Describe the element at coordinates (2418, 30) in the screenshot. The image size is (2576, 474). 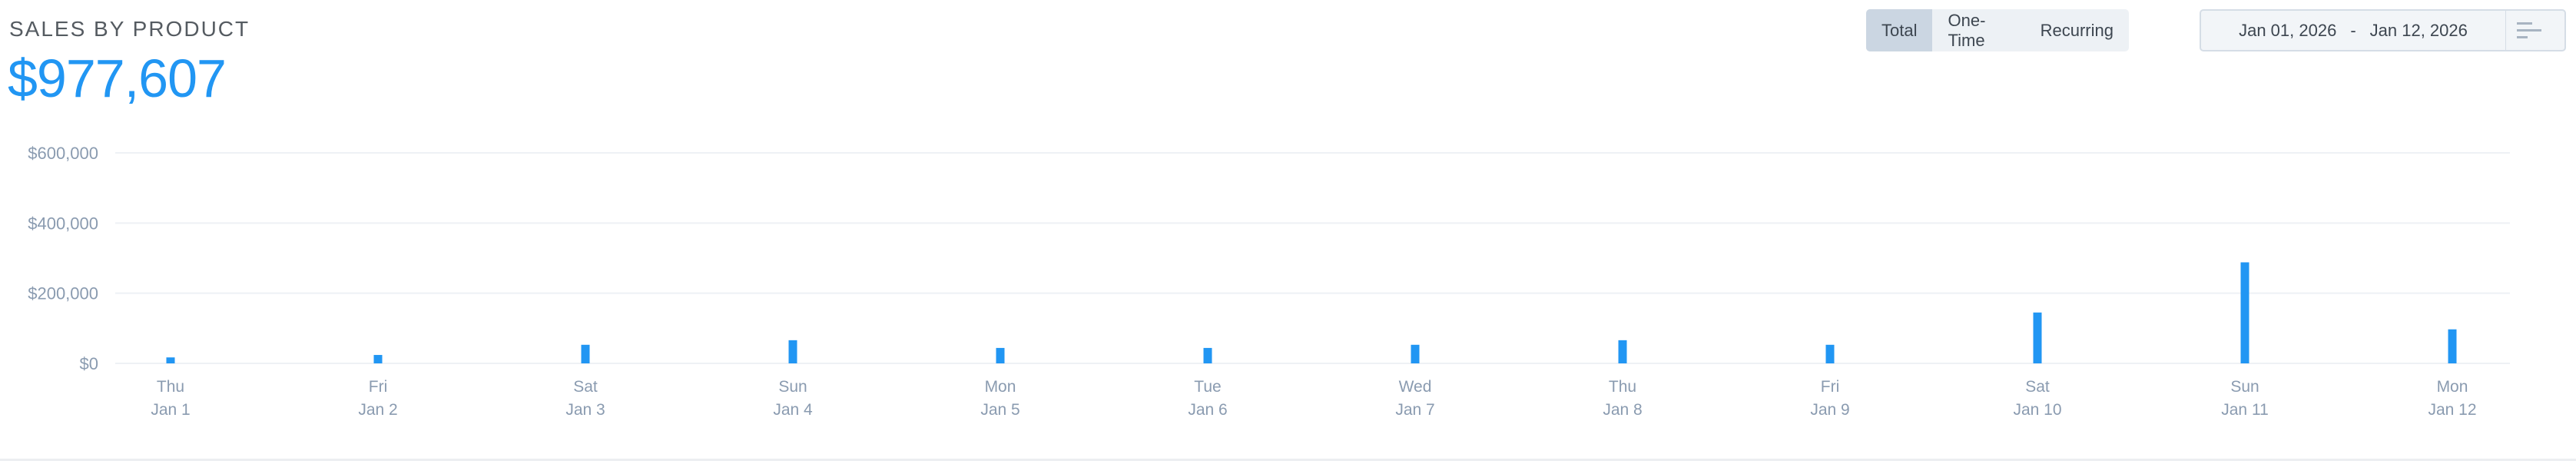
I see `date-end: Jan 12, 2026` at that location.